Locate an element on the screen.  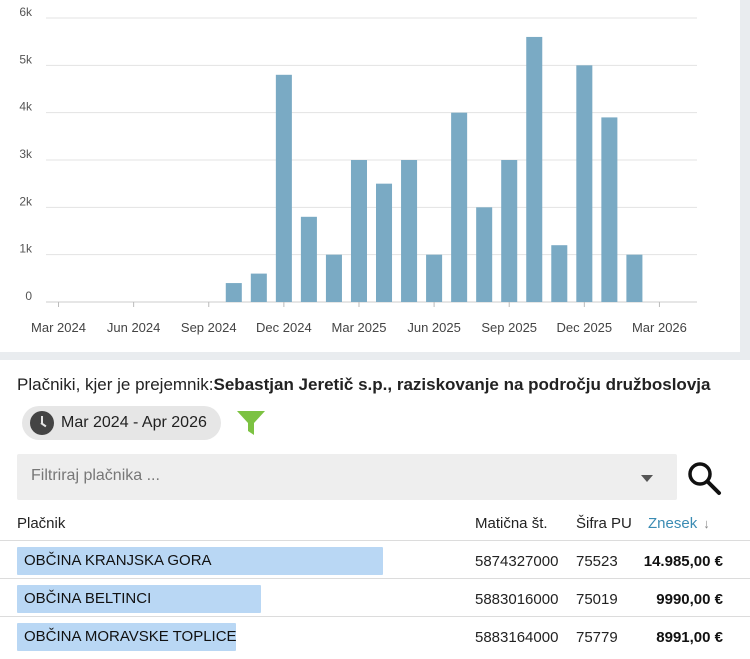
code: 75779 is located at coordinates (597, 637).